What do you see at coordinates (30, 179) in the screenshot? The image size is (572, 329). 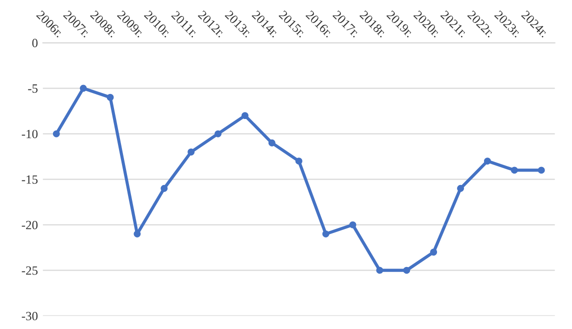 I see `y-tick-label: -15` at bounding box center [30, 179].